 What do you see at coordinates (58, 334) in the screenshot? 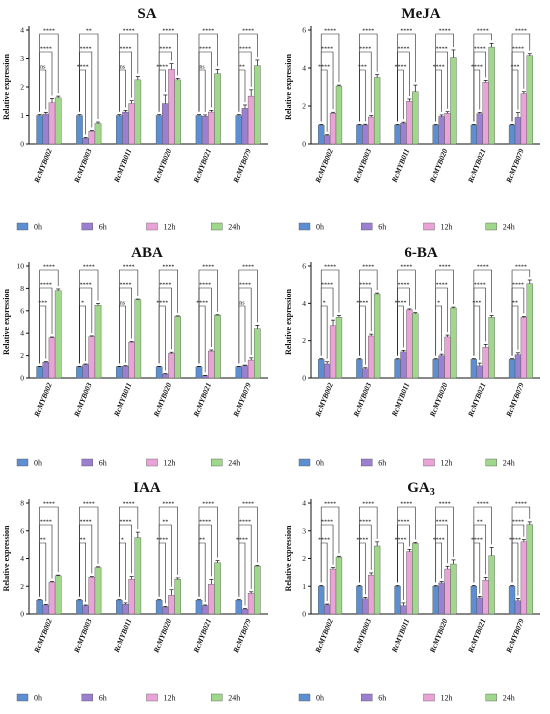
I see `bar-rcmyb002-24h` at bounding box center [58, 334].